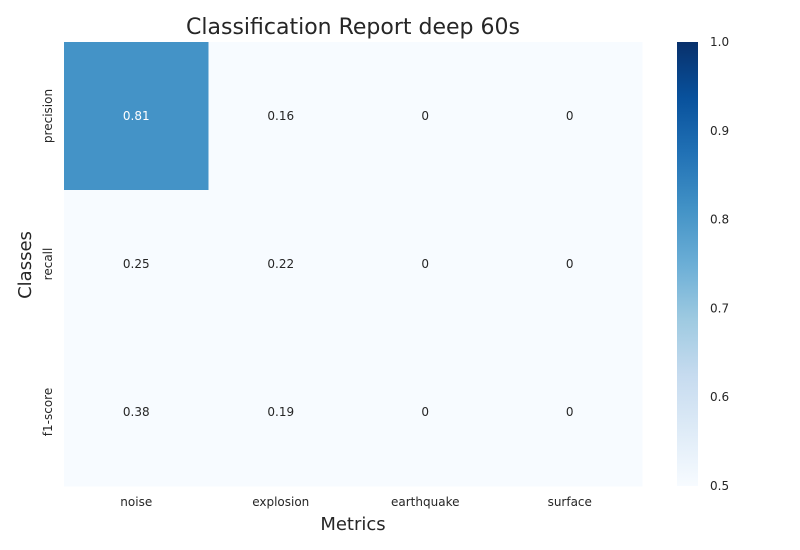 This screenshot has width=800, height=550. I want to click on colorbar-tick-label: 0.7, so click(719, 308).